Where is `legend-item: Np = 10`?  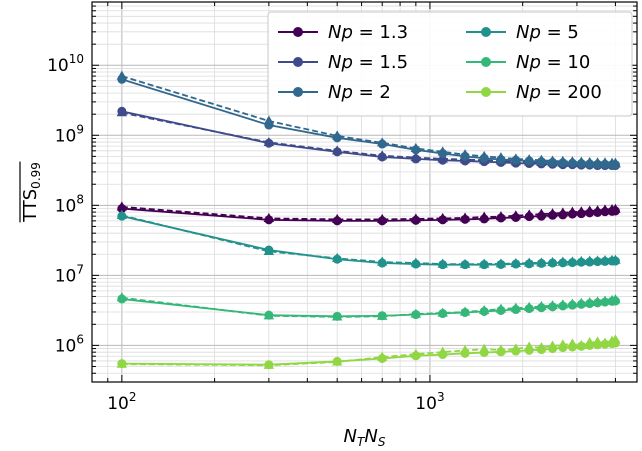
legend-item: Np = 10 is located at coordinates (528, 62).